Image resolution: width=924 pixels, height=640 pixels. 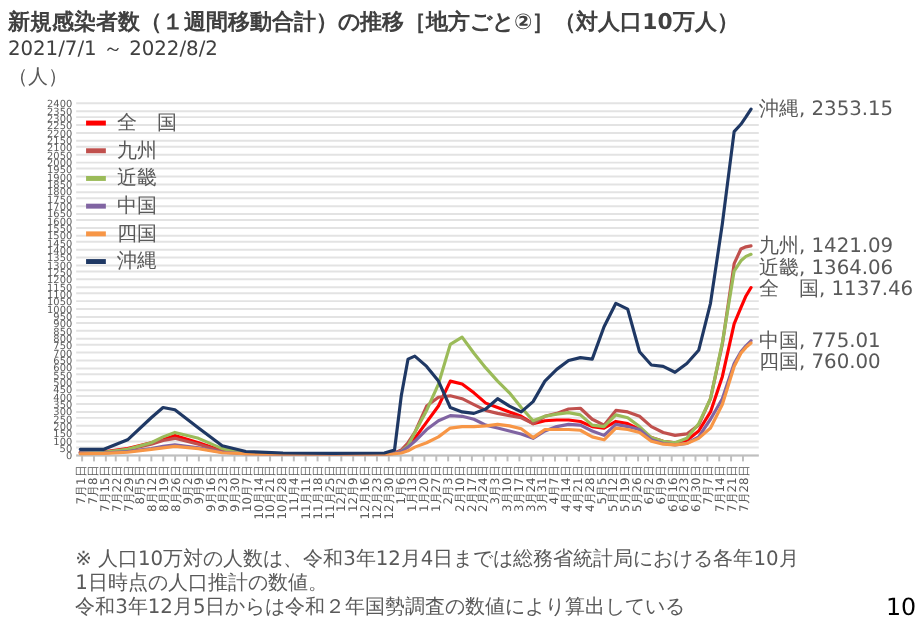 What do you see at coordinates (826, 245) in the screenshot?
I see `data-label: 九州, 1421.09` at bounding box center [826, 245].